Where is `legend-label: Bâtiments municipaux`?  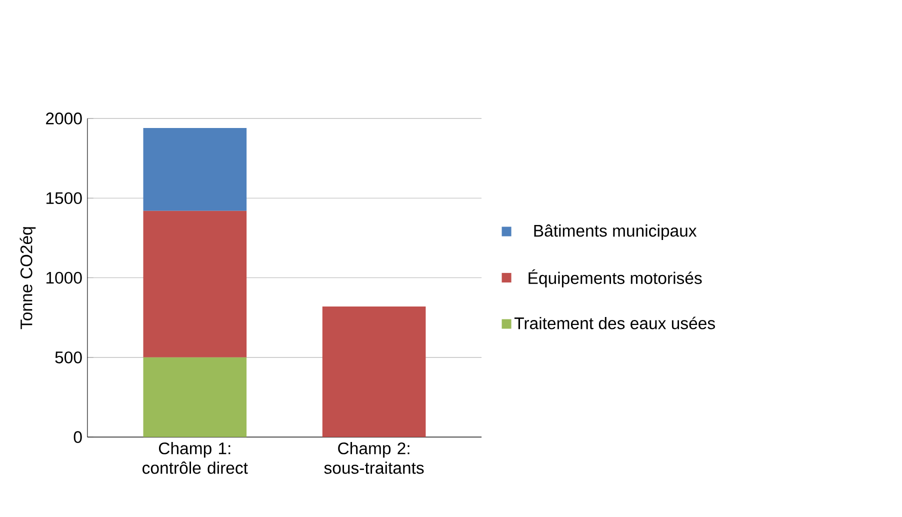 legend-label: Bâtiments municipaux is located at coordinates (615, 232).